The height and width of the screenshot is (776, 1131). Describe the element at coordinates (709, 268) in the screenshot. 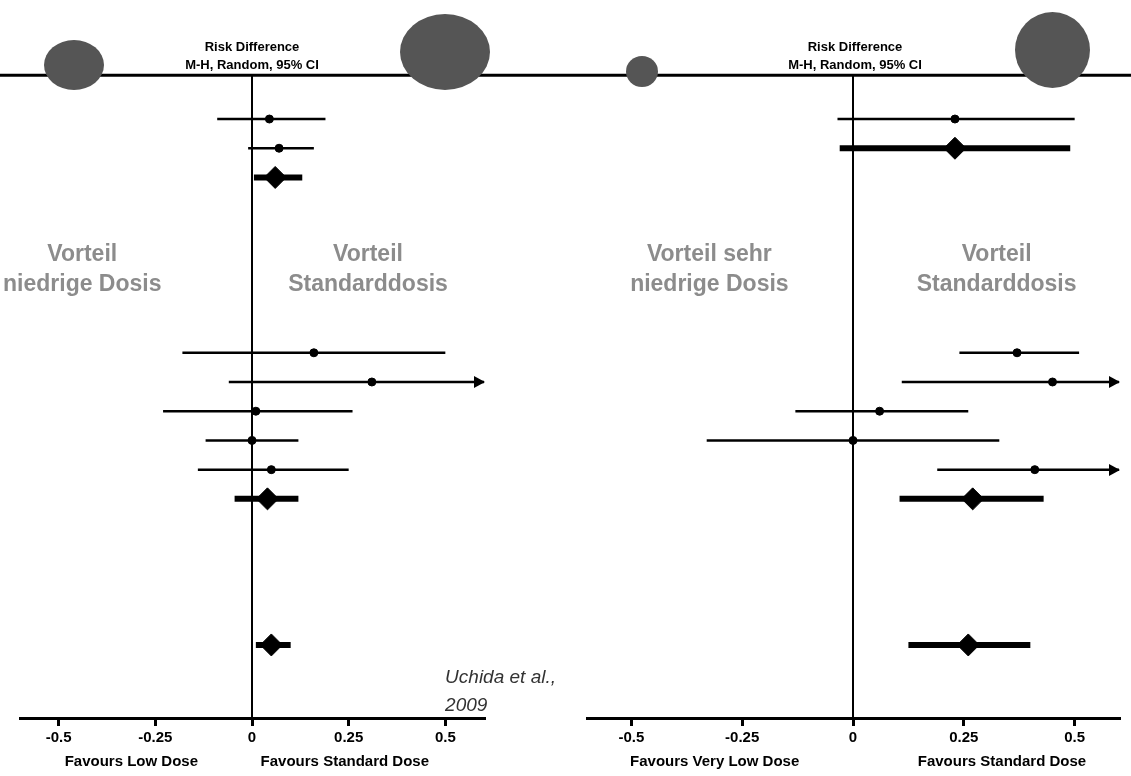

I see `annotation: Vorteil sehr niedrige Dosis` at that location.